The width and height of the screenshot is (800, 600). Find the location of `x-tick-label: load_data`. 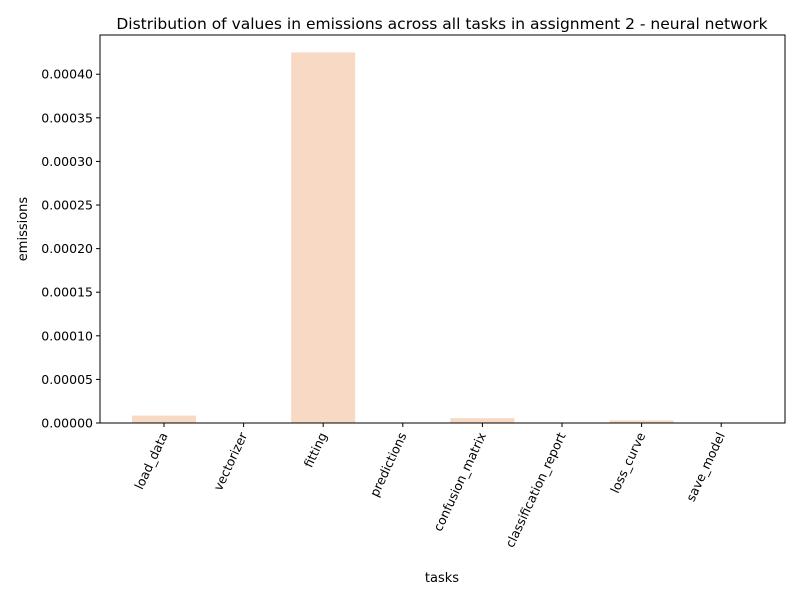

x-tick-label: load_data is located at coordinates (150, 461).